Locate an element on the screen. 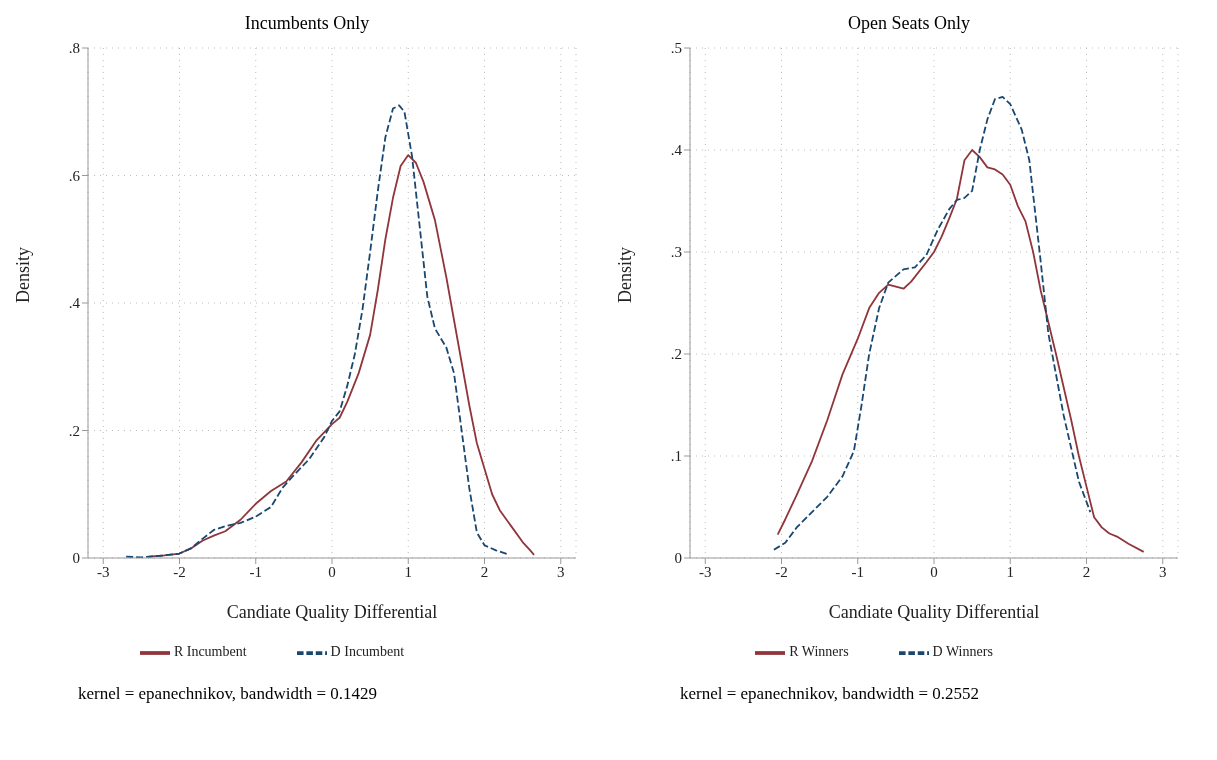 The height and width of the screenshot is (760, 1217). y-tick-label: .3 is located at coordinates (676, 252).